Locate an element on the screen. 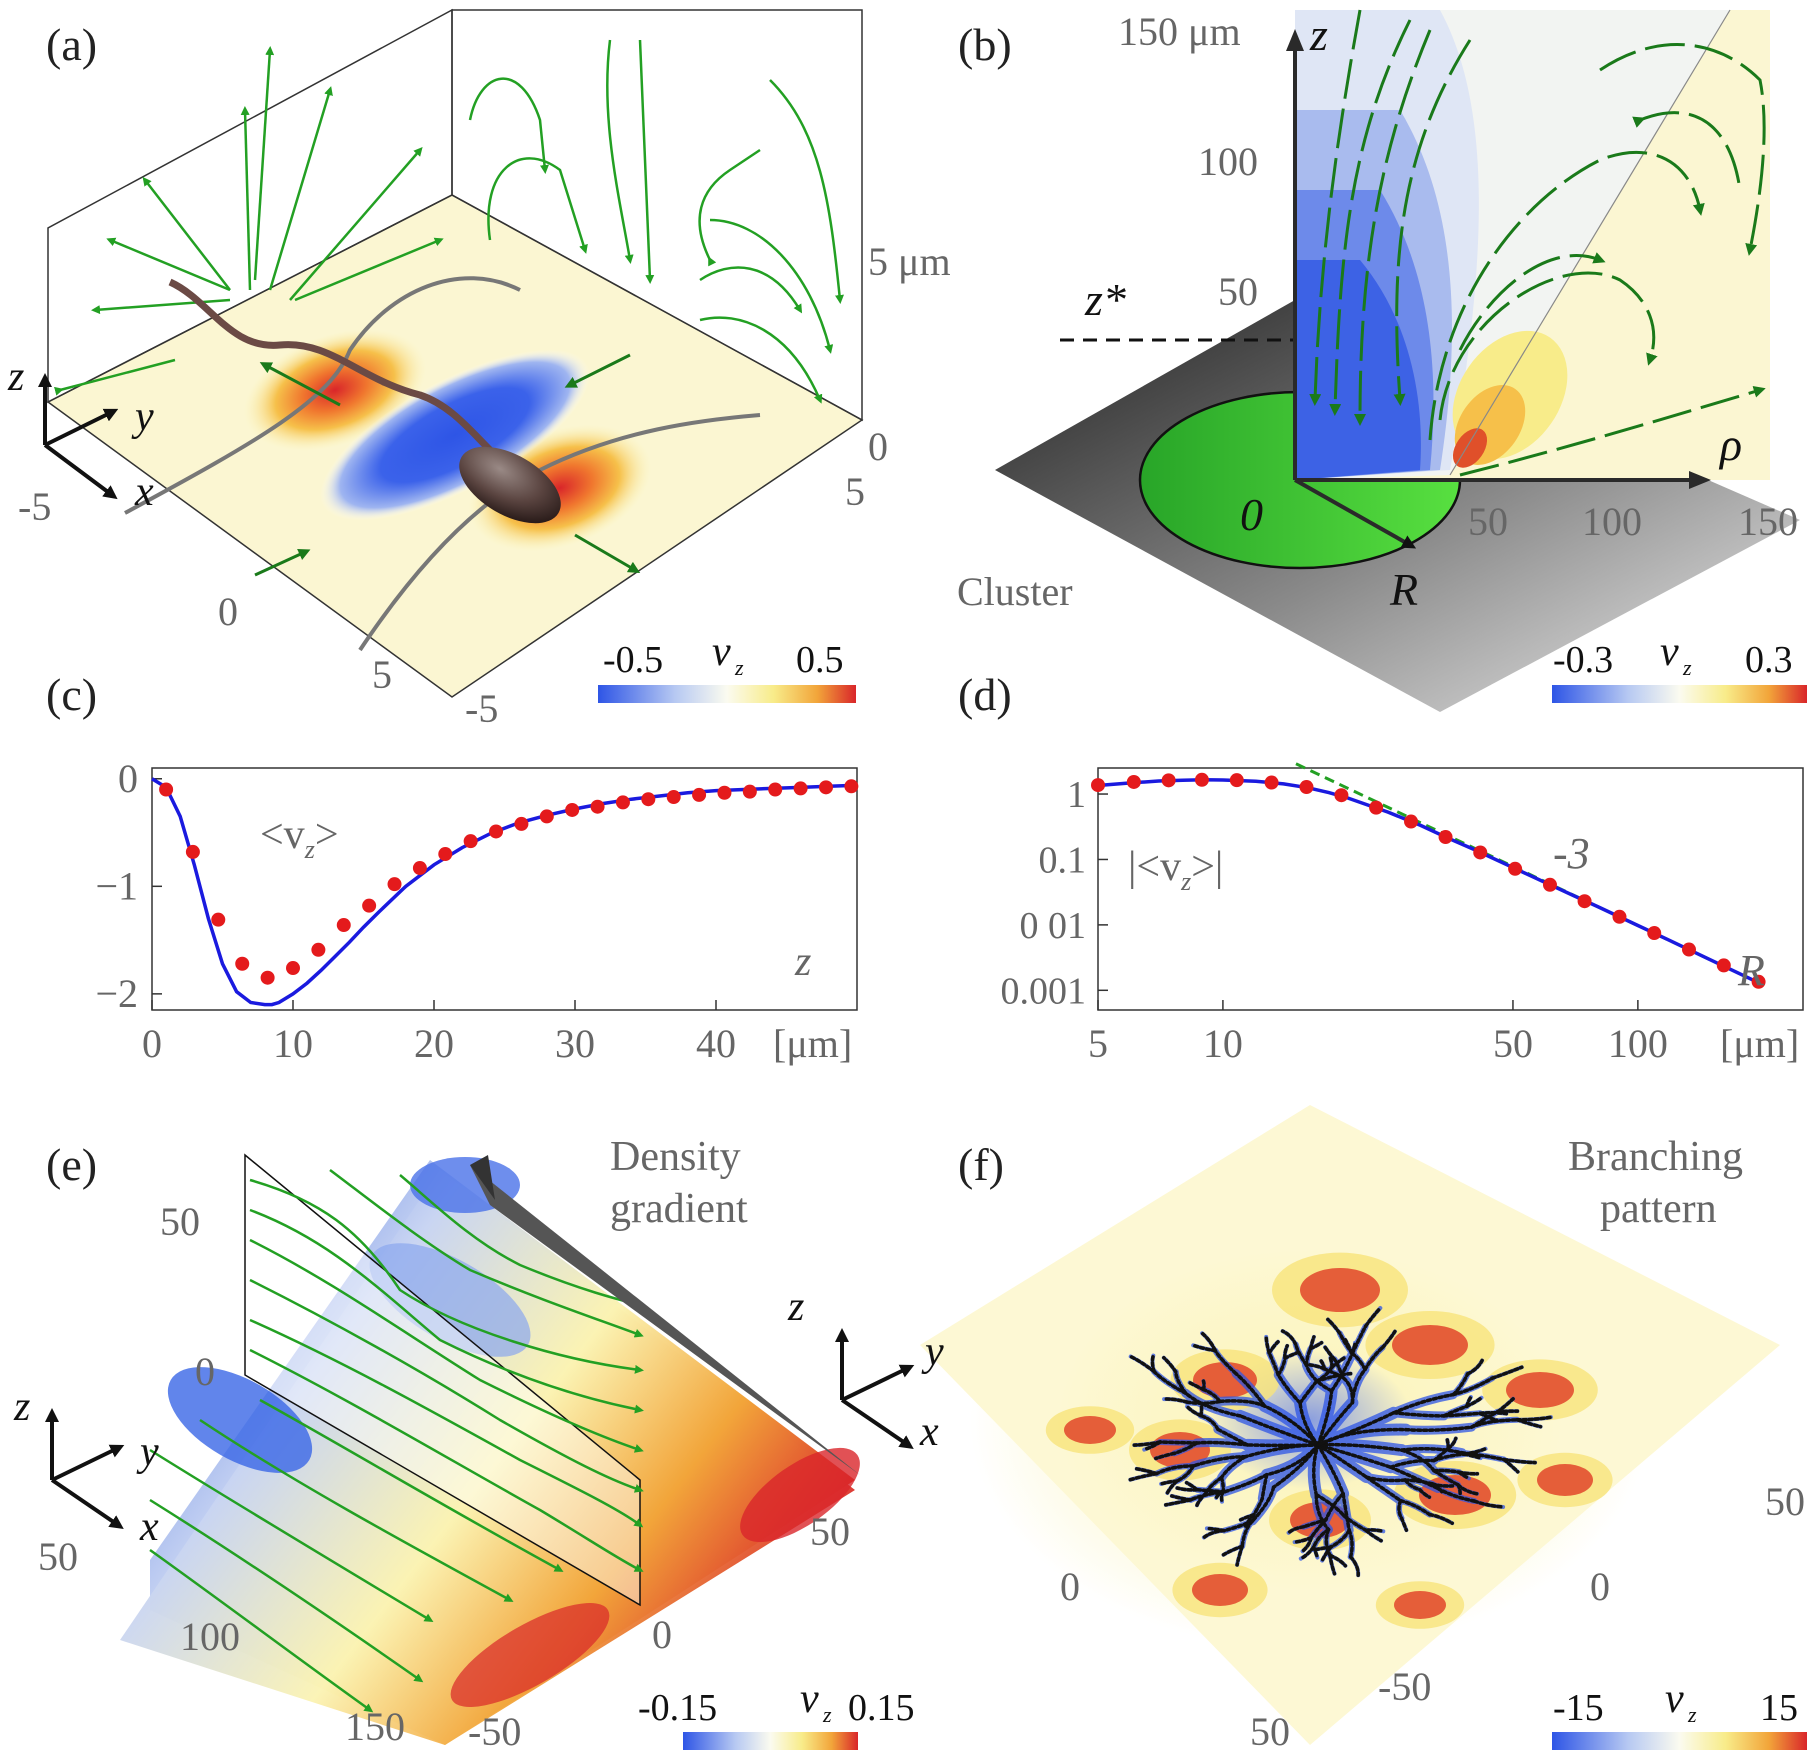 The height and width of the screenshot is (1762, 1813). annotation-line2: gradient is located at coordinates (679, 1209).